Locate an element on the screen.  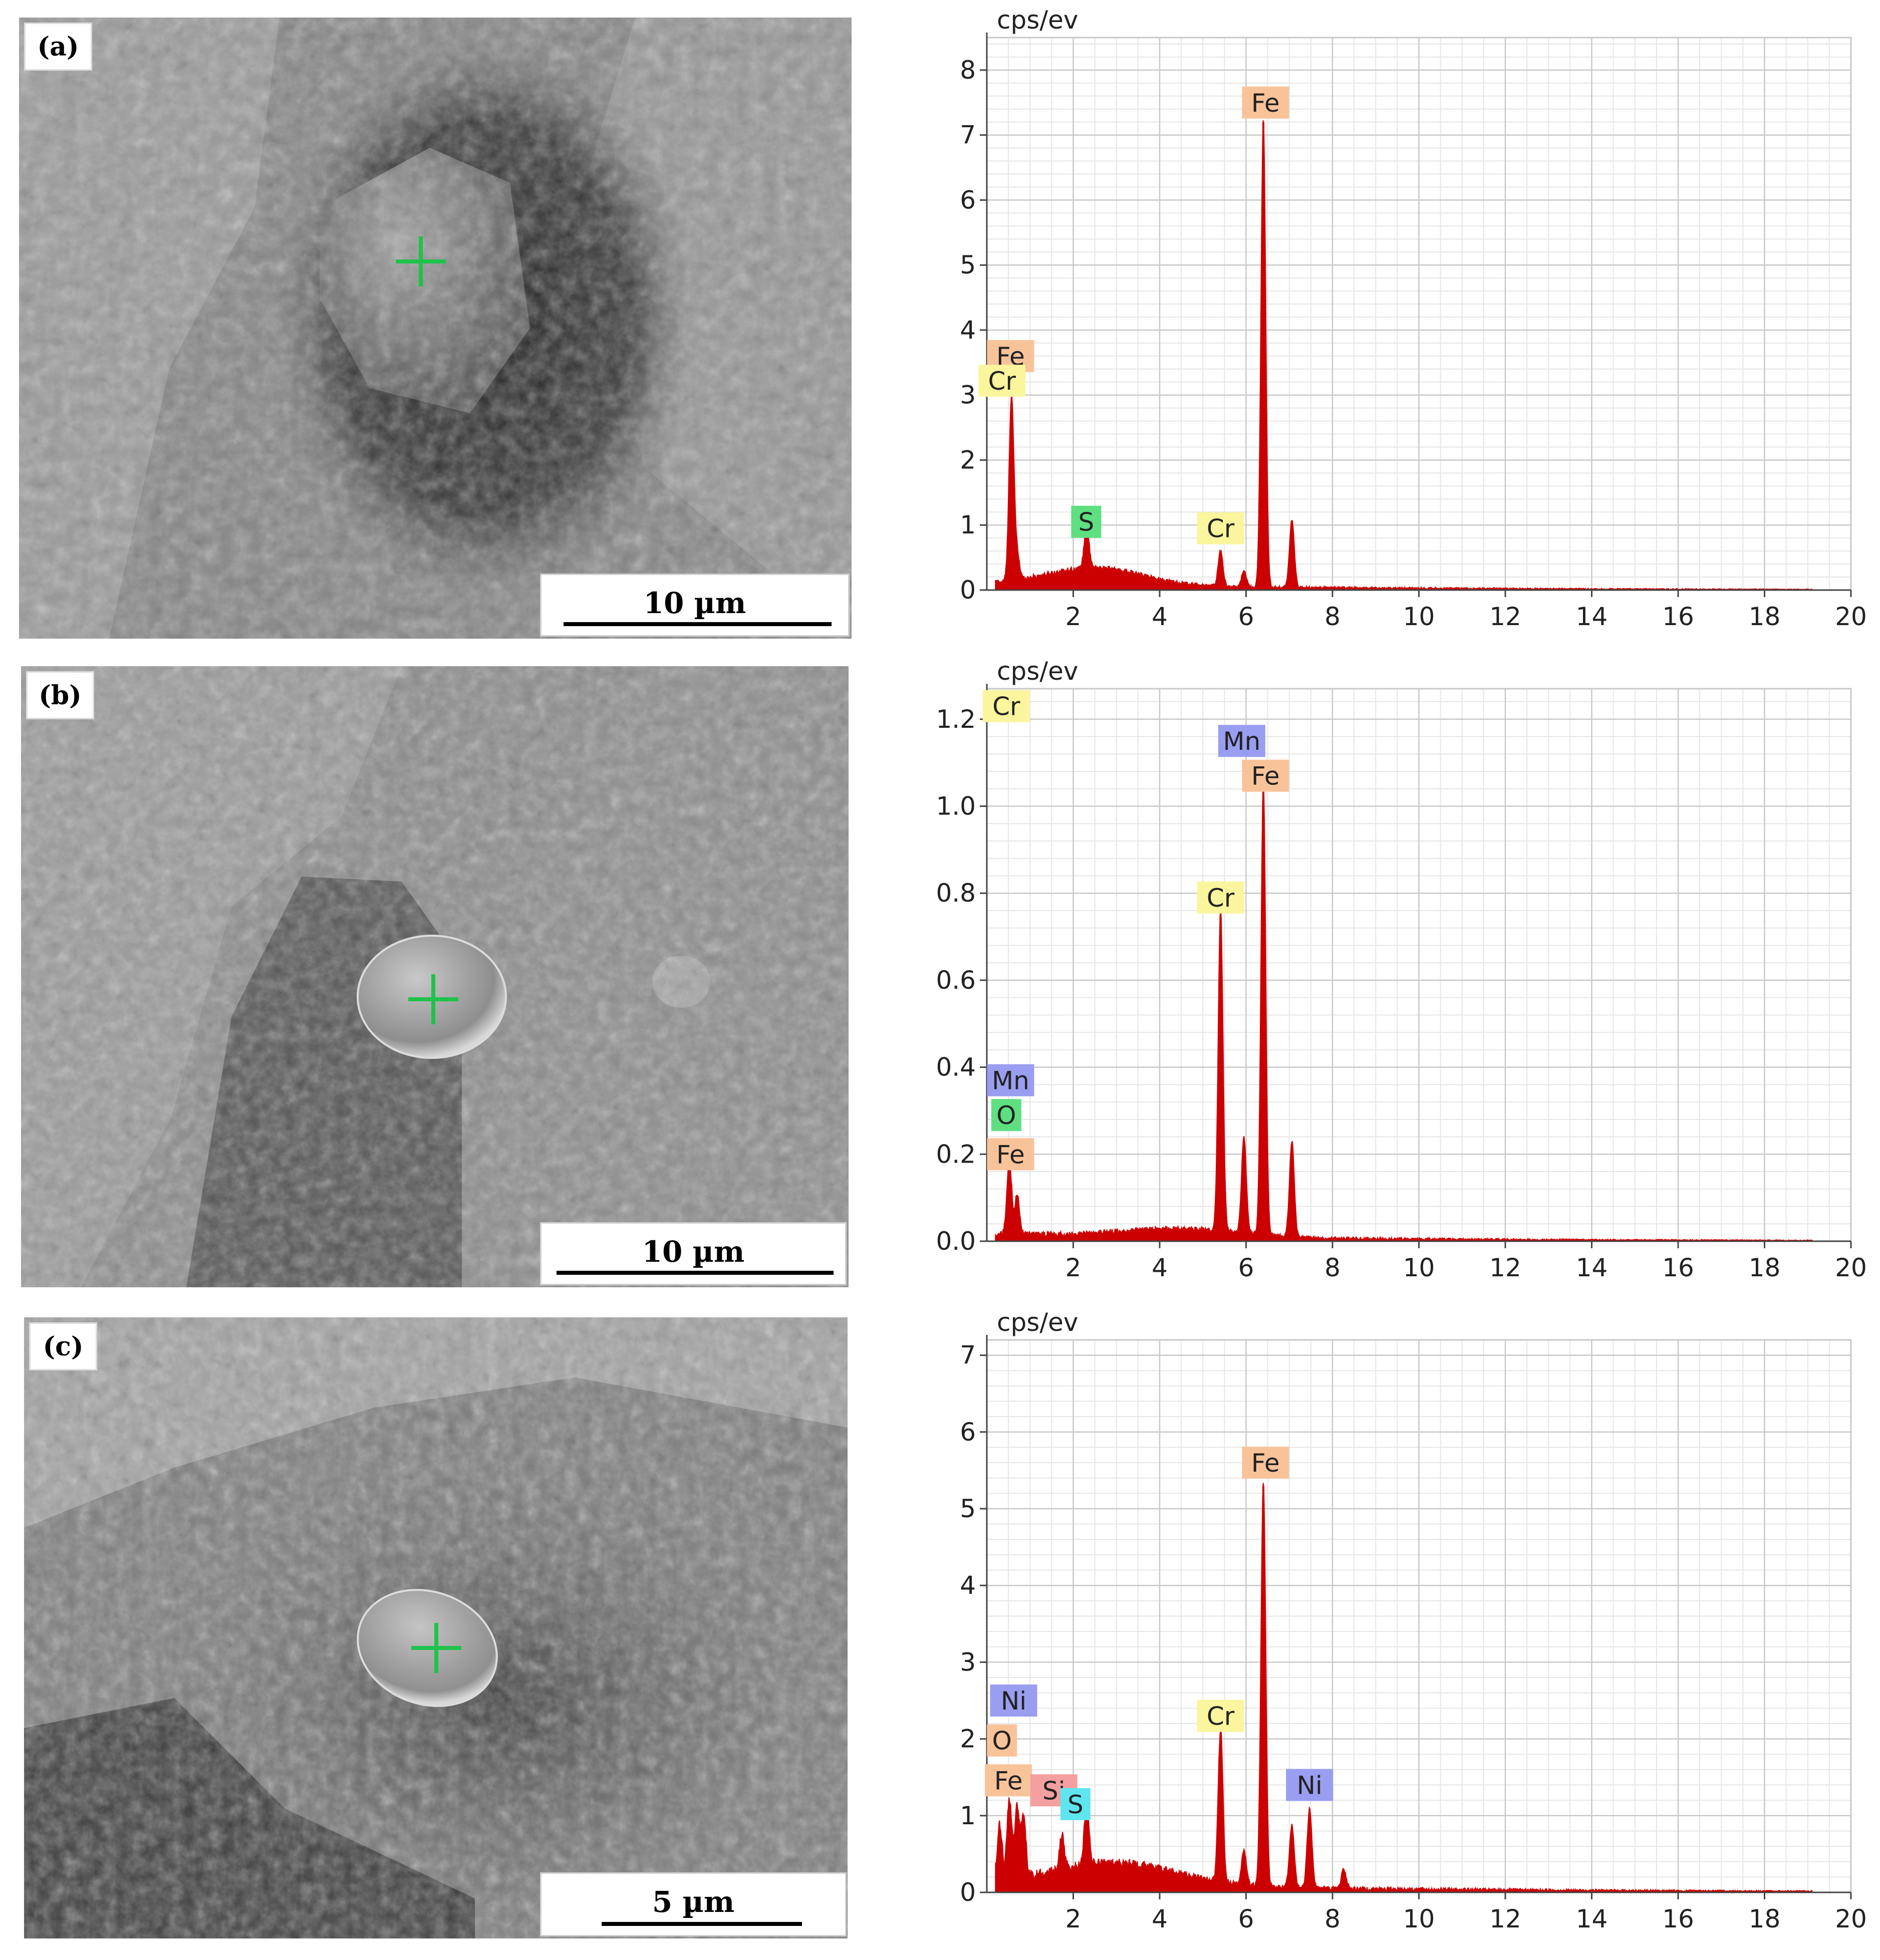
sem-image-b: (b) 10 µm is located at coordinates (435, 976).